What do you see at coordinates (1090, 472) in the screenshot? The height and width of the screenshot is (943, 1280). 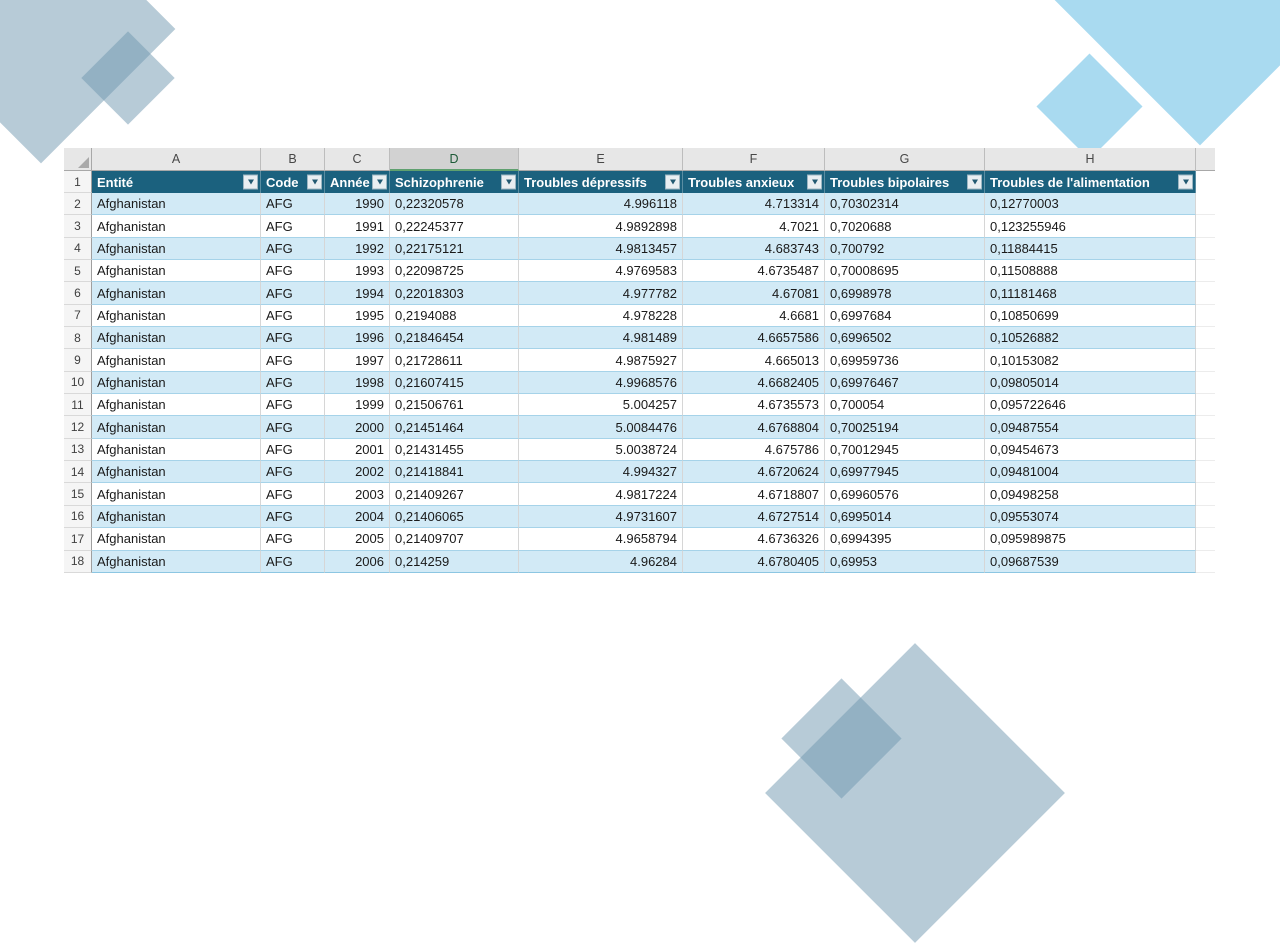 I see `cell: 0,09481004` at bounding box center [1090, 472].